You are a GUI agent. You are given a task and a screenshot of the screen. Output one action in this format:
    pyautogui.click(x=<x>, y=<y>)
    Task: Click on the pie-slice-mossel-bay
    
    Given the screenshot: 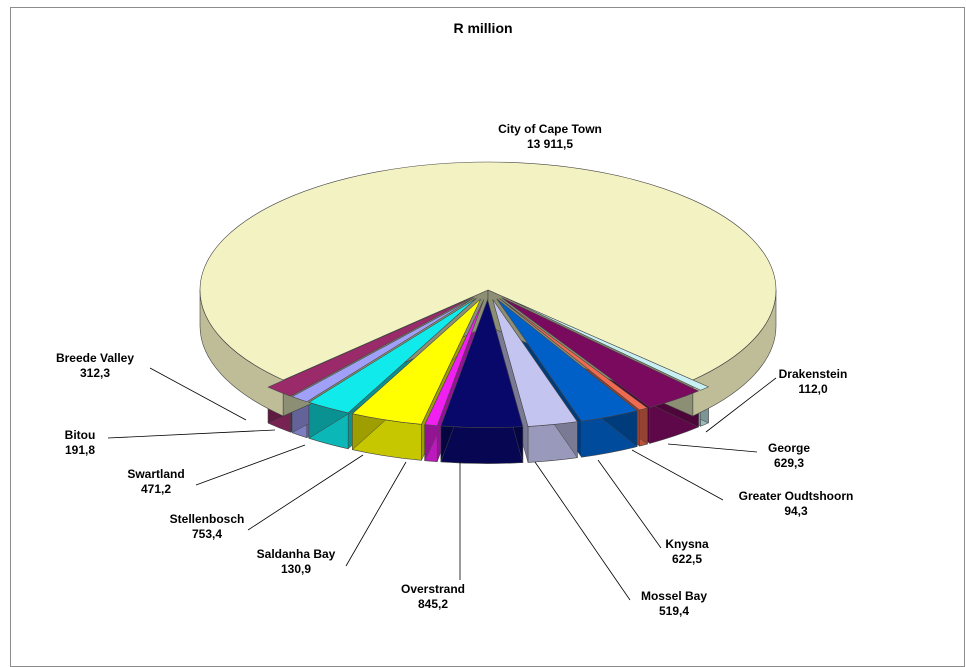 What is the action you would take?
    pyautogui.click(x=535, y=363)
    